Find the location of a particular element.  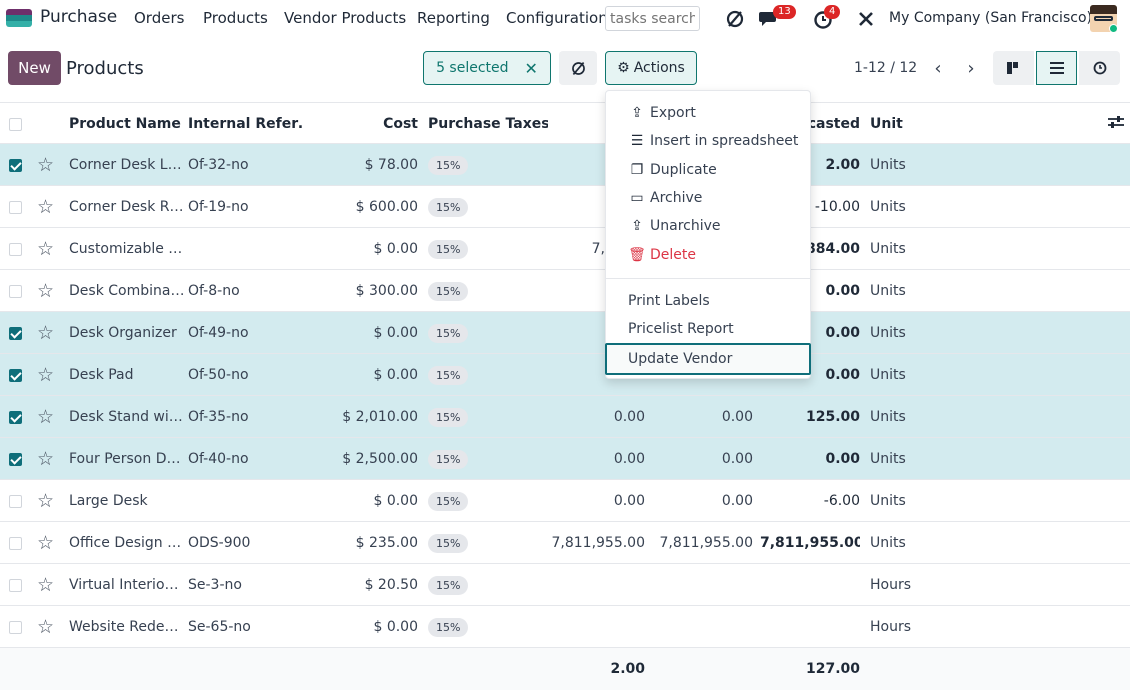

cell-purchase-taxes: 15% is located at coordinates (488, 585).